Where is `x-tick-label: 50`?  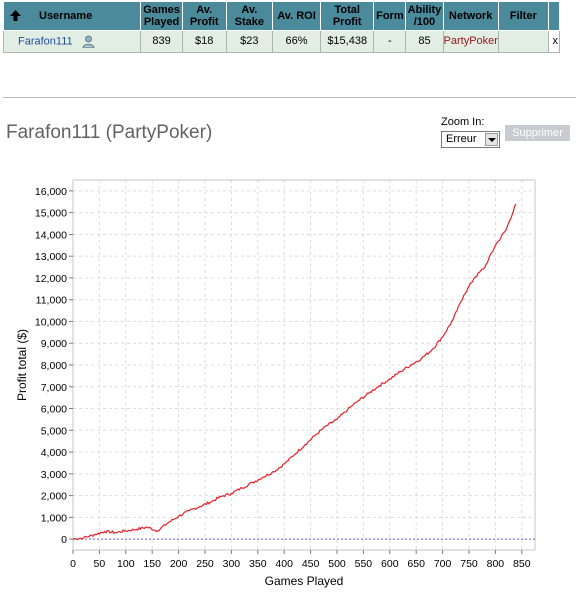 x-tick-label: 50 is located at coordinates (100, 564).